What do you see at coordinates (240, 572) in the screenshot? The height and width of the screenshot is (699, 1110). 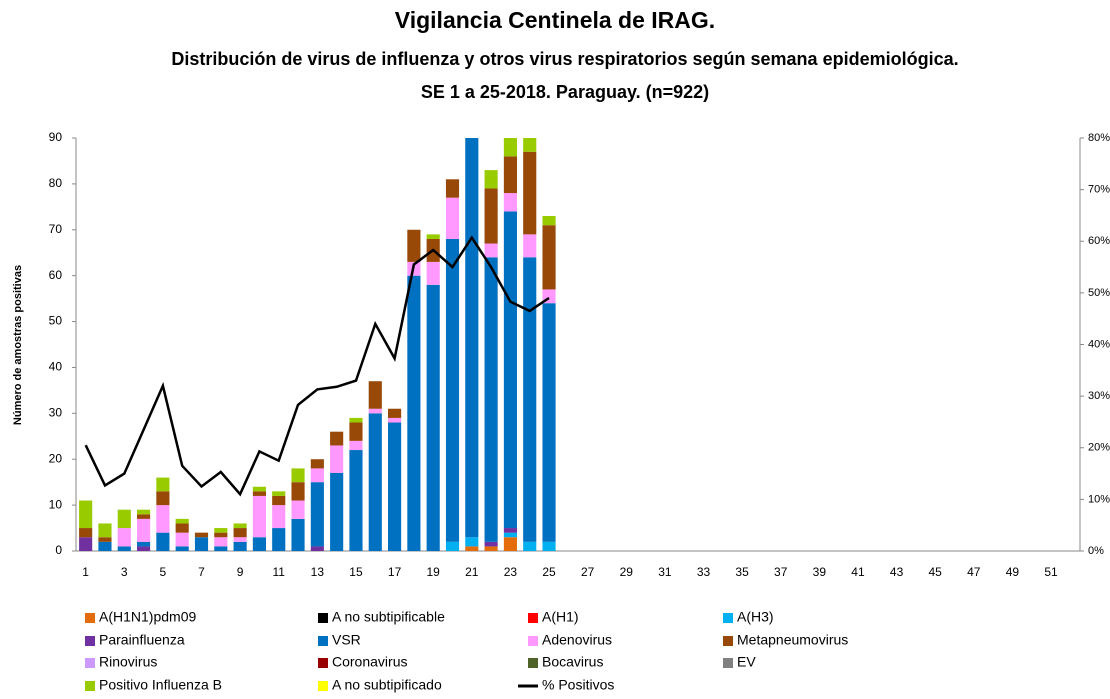 I see `x-tick-label: 9` at bounding box center [240, 572].